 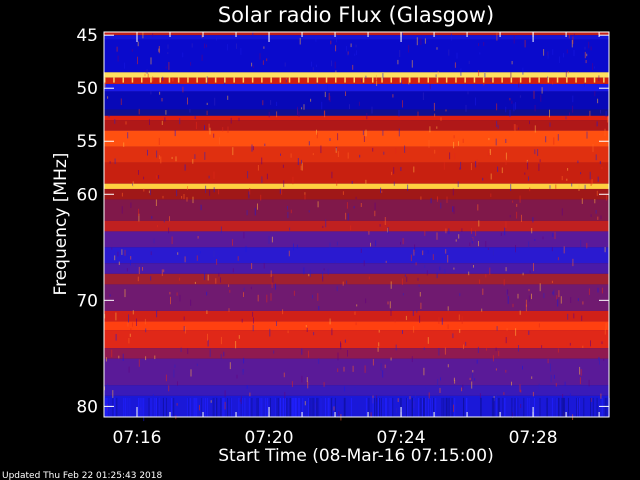 What do you see at coordinates (87, 89) in the screenshot?
I see `y-tick-label: 50` at bounding box center [87, 89].